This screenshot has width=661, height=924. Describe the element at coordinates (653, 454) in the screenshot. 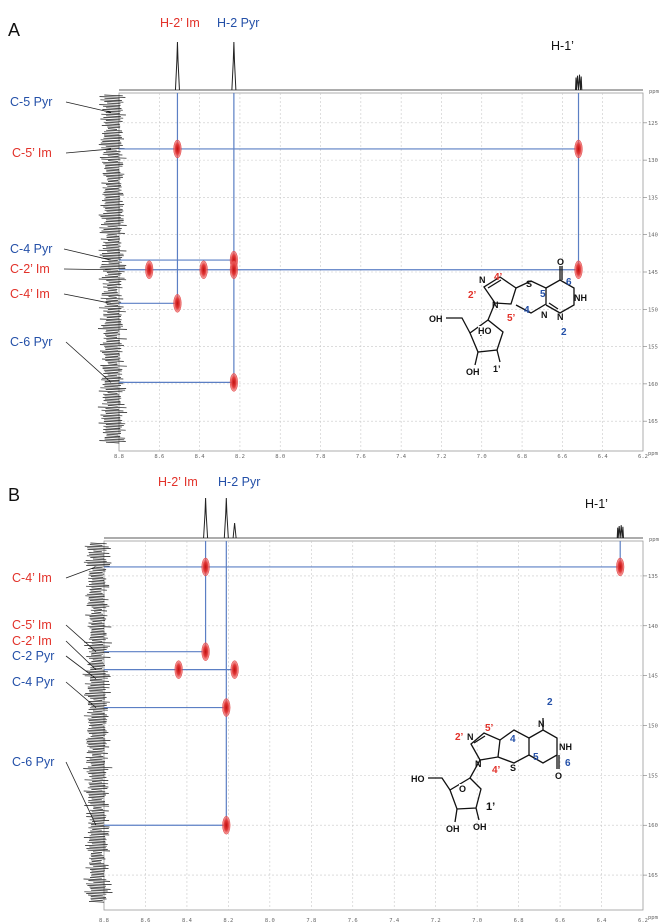

I see `panel-a-x-unit: ppm` at that location.